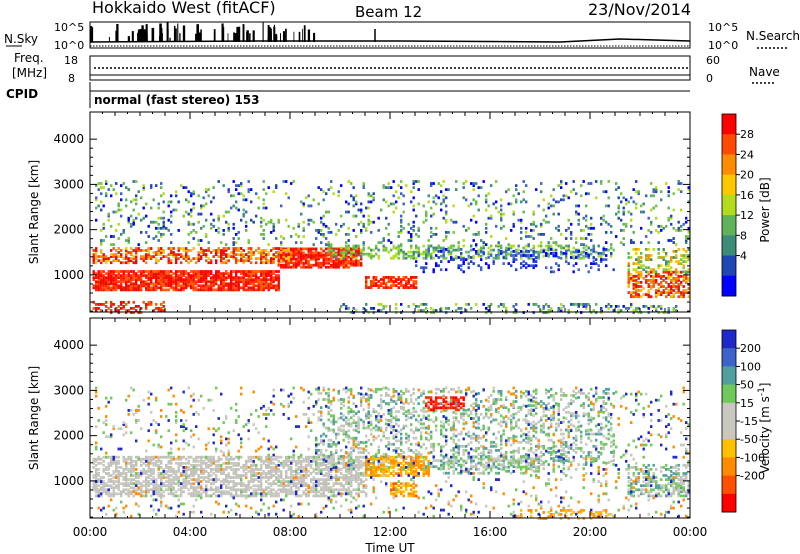 This screenshot has width=800, height=554. Describe the element at coordinates (752, 476) in the screenshot. I see `colorbar-tick-label: -200` at that location.